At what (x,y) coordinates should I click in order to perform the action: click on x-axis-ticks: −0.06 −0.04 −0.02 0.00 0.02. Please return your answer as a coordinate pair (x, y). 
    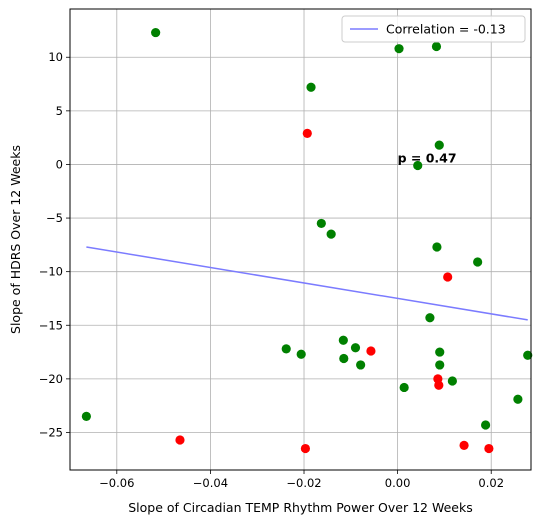
    Looking at the image, I should click on (301, 480).